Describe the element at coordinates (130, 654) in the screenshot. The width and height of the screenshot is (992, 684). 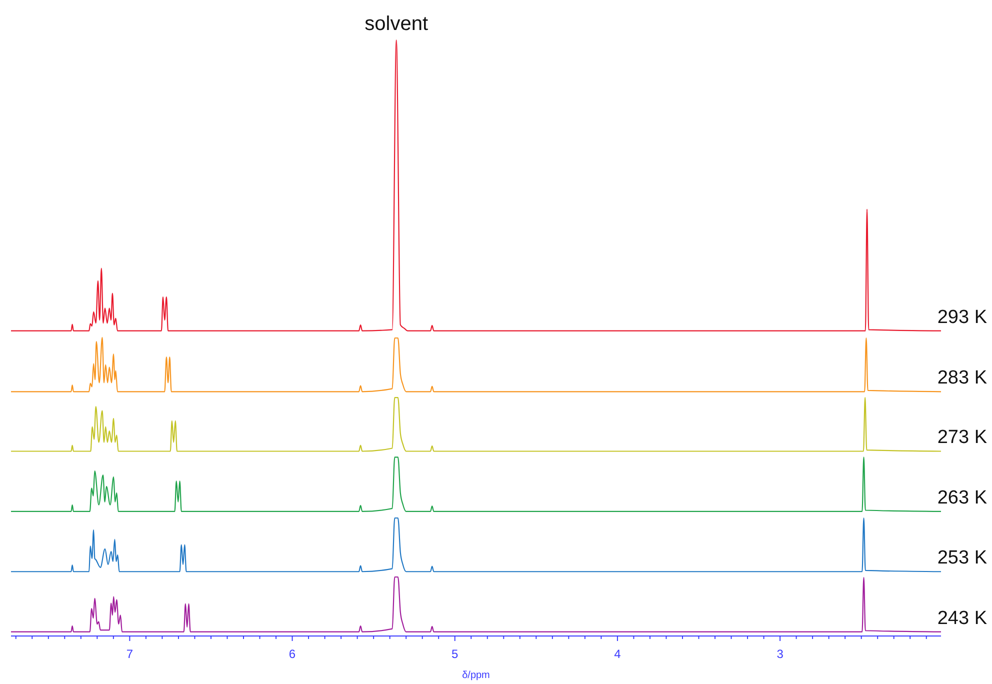
I see `x-tick-label: 7` at that location.